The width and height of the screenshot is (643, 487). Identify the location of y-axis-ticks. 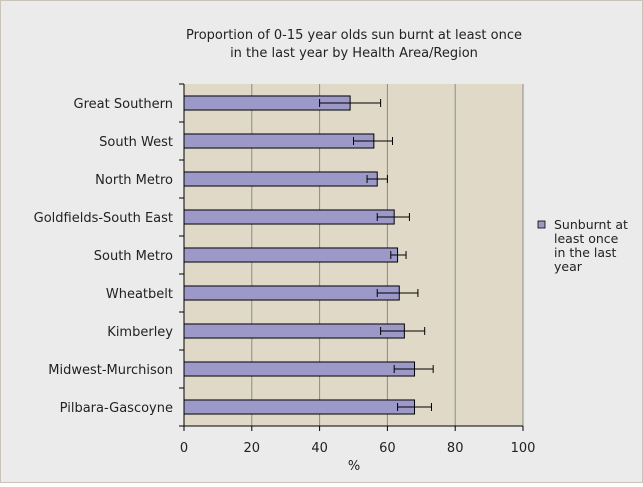
(181, 255).